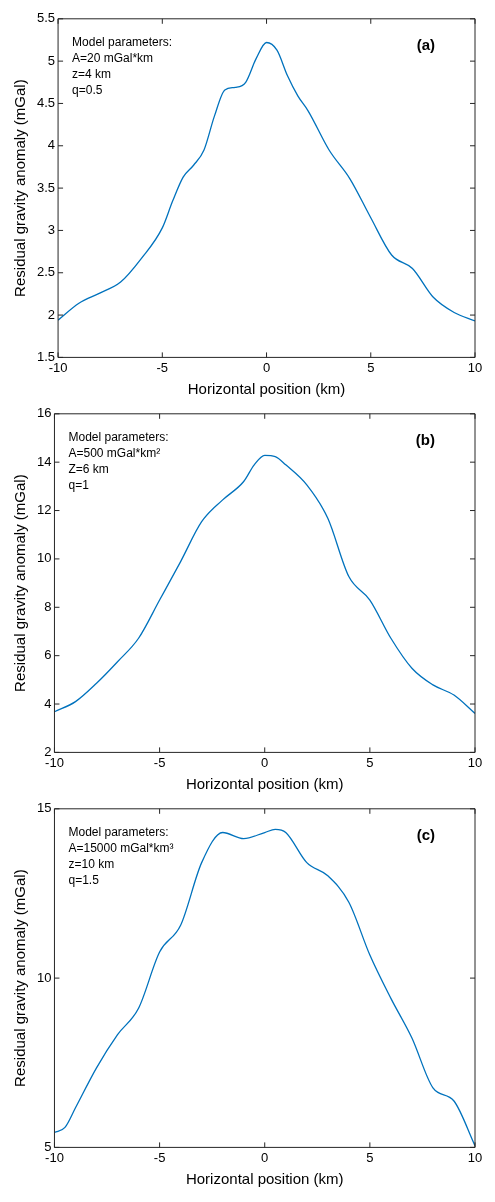 The image size is (495, 1202). I want to click on y-tick-label: 3, so click(51, 229).